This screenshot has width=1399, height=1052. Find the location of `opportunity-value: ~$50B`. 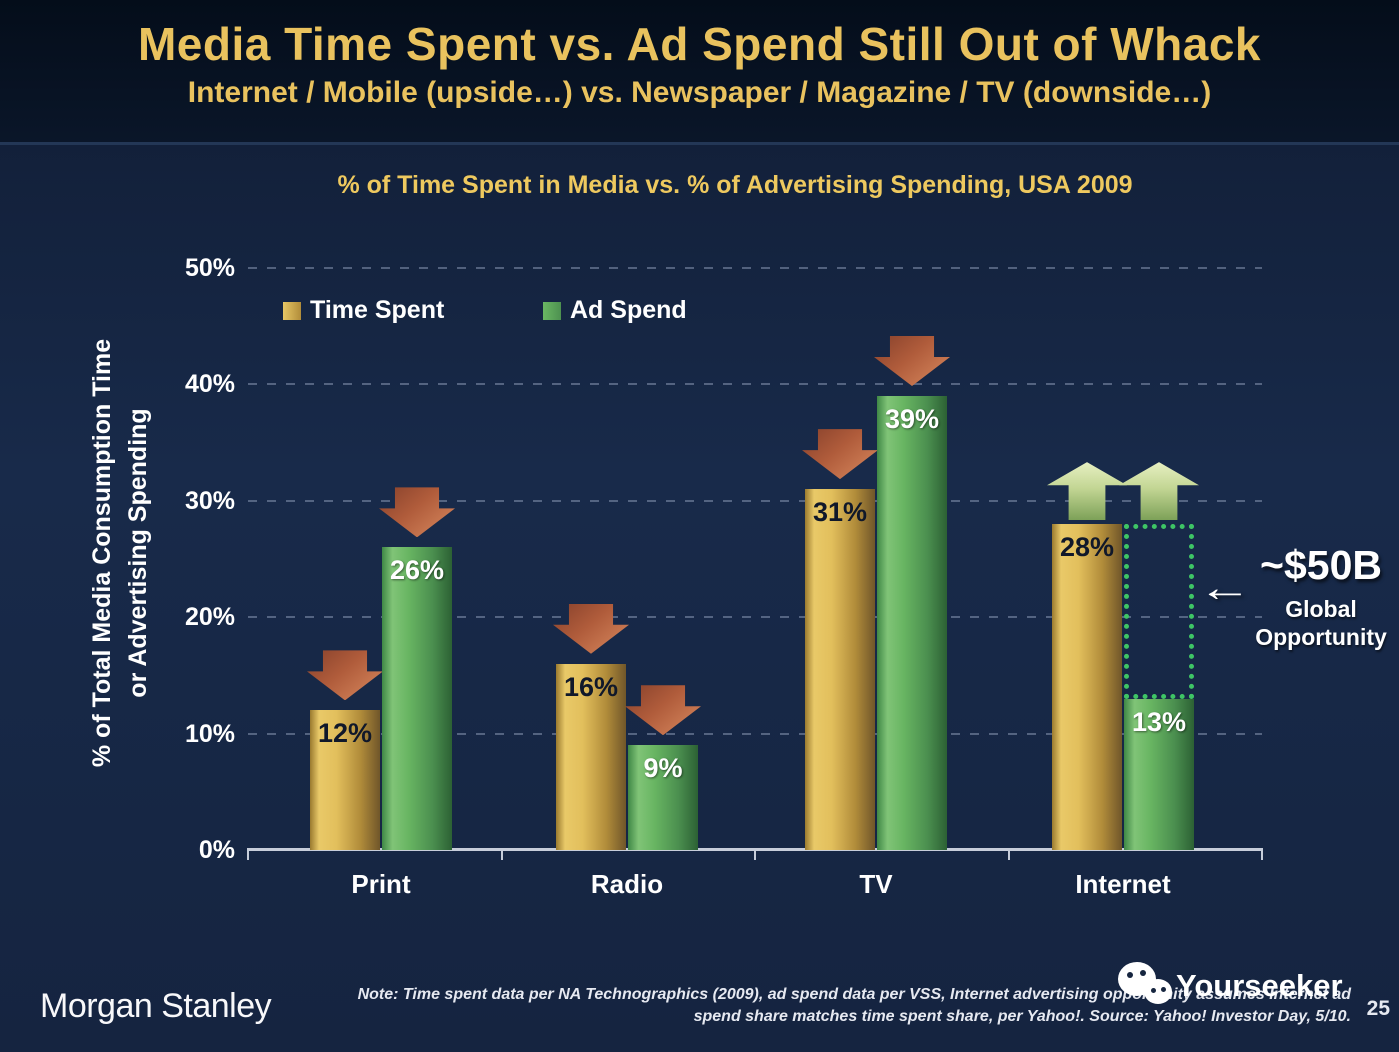

opportunity-value: ~$50B is located at coordinates (1321, 565).